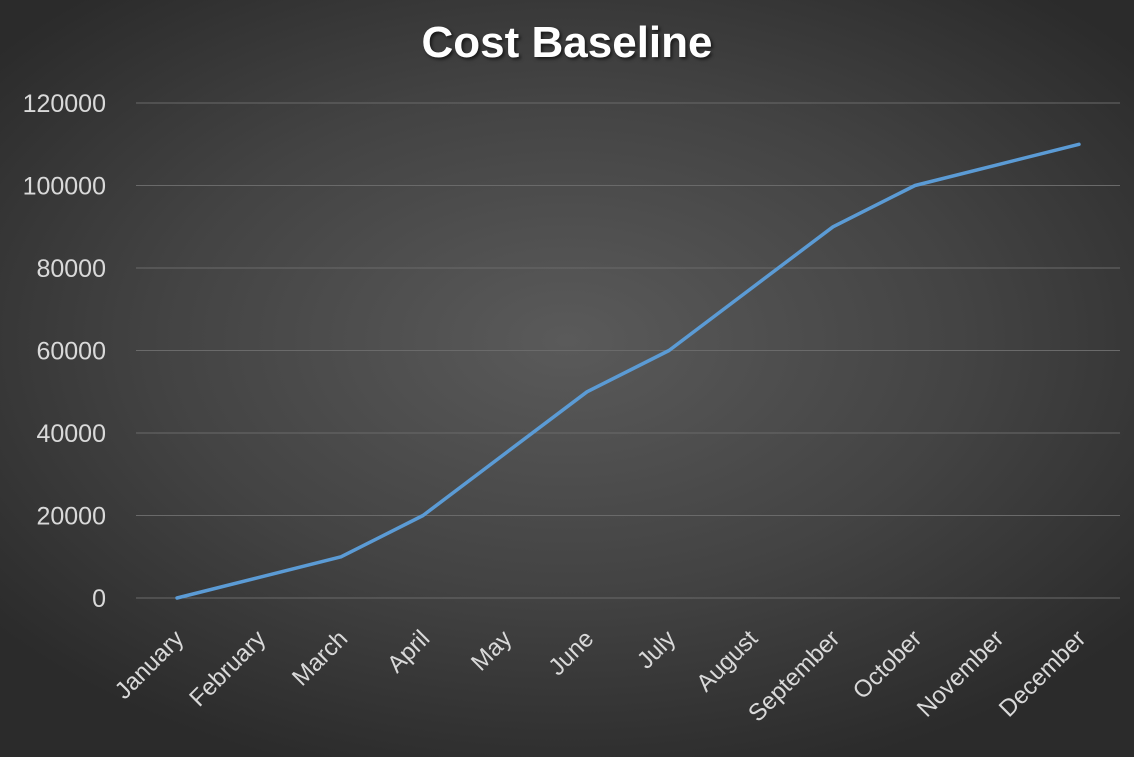  I want to click on chart-title: Cost Baseline, so click(567, 42).